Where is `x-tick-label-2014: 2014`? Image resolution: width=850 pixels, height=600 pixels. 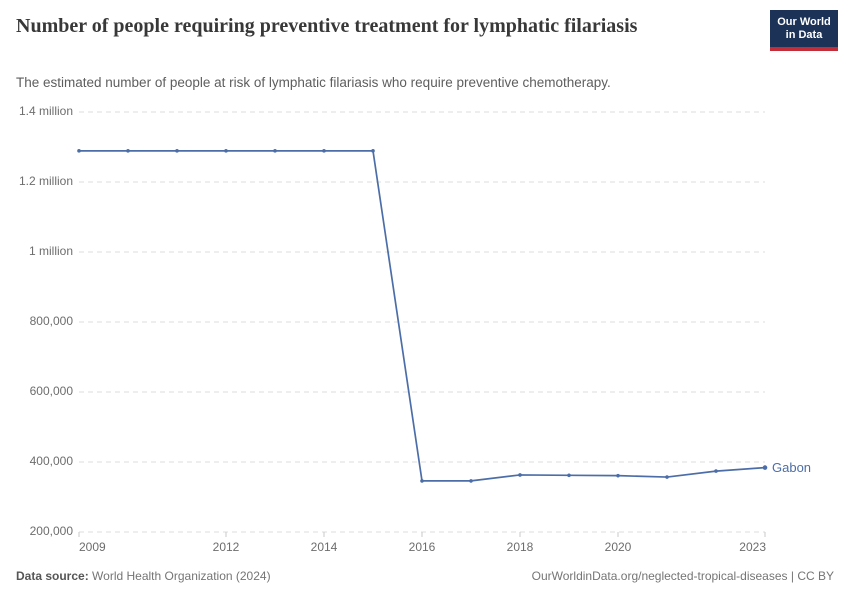
x-tick-label-2014: 2014 is located at coordinates (324, 547).